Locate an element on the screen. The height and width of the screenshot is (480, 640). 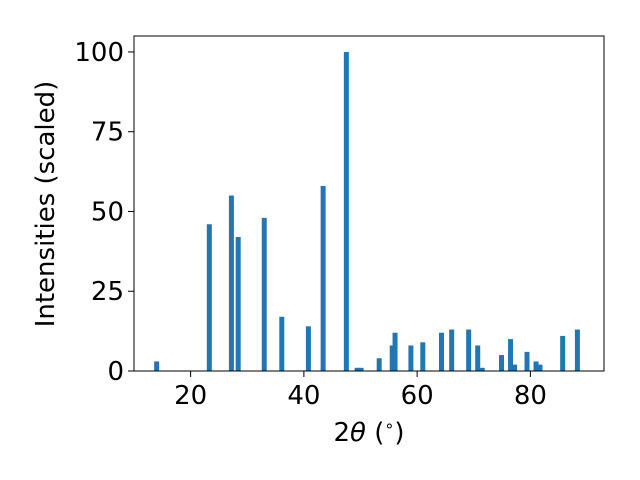
x-axis-title-symbol: θ is located at coordinates (358, 433).